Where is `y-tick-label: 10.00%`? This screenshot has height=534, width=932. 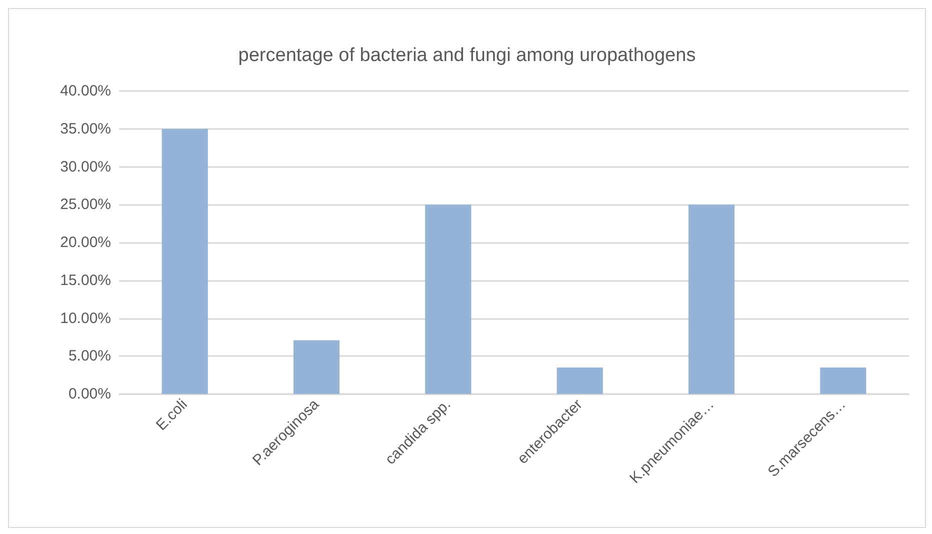
y-tick-label: 10.00% is located at coordinates (85, 318).